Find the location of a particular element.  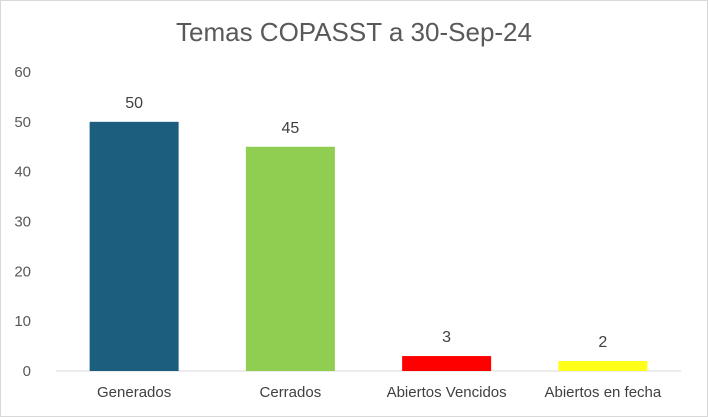

category-label: Abiertos Vencidos is located at coordinates (447, 392).